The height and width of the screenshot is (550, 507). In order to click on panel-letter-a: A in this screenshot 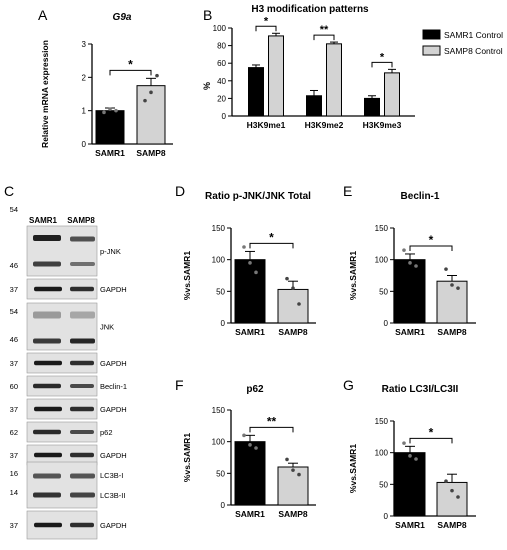, I will do `click(43, 15)`.